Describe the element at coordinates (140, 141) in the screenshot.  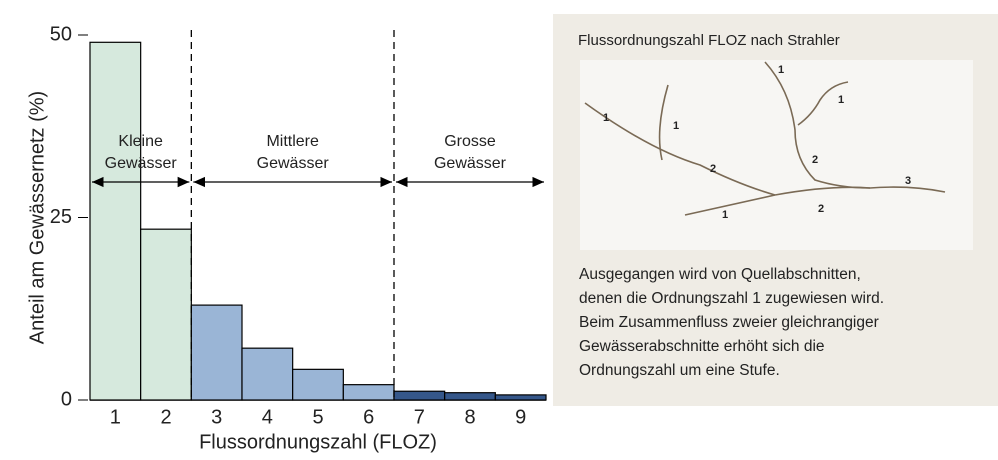
I see `group-label: Kleine` at that location.